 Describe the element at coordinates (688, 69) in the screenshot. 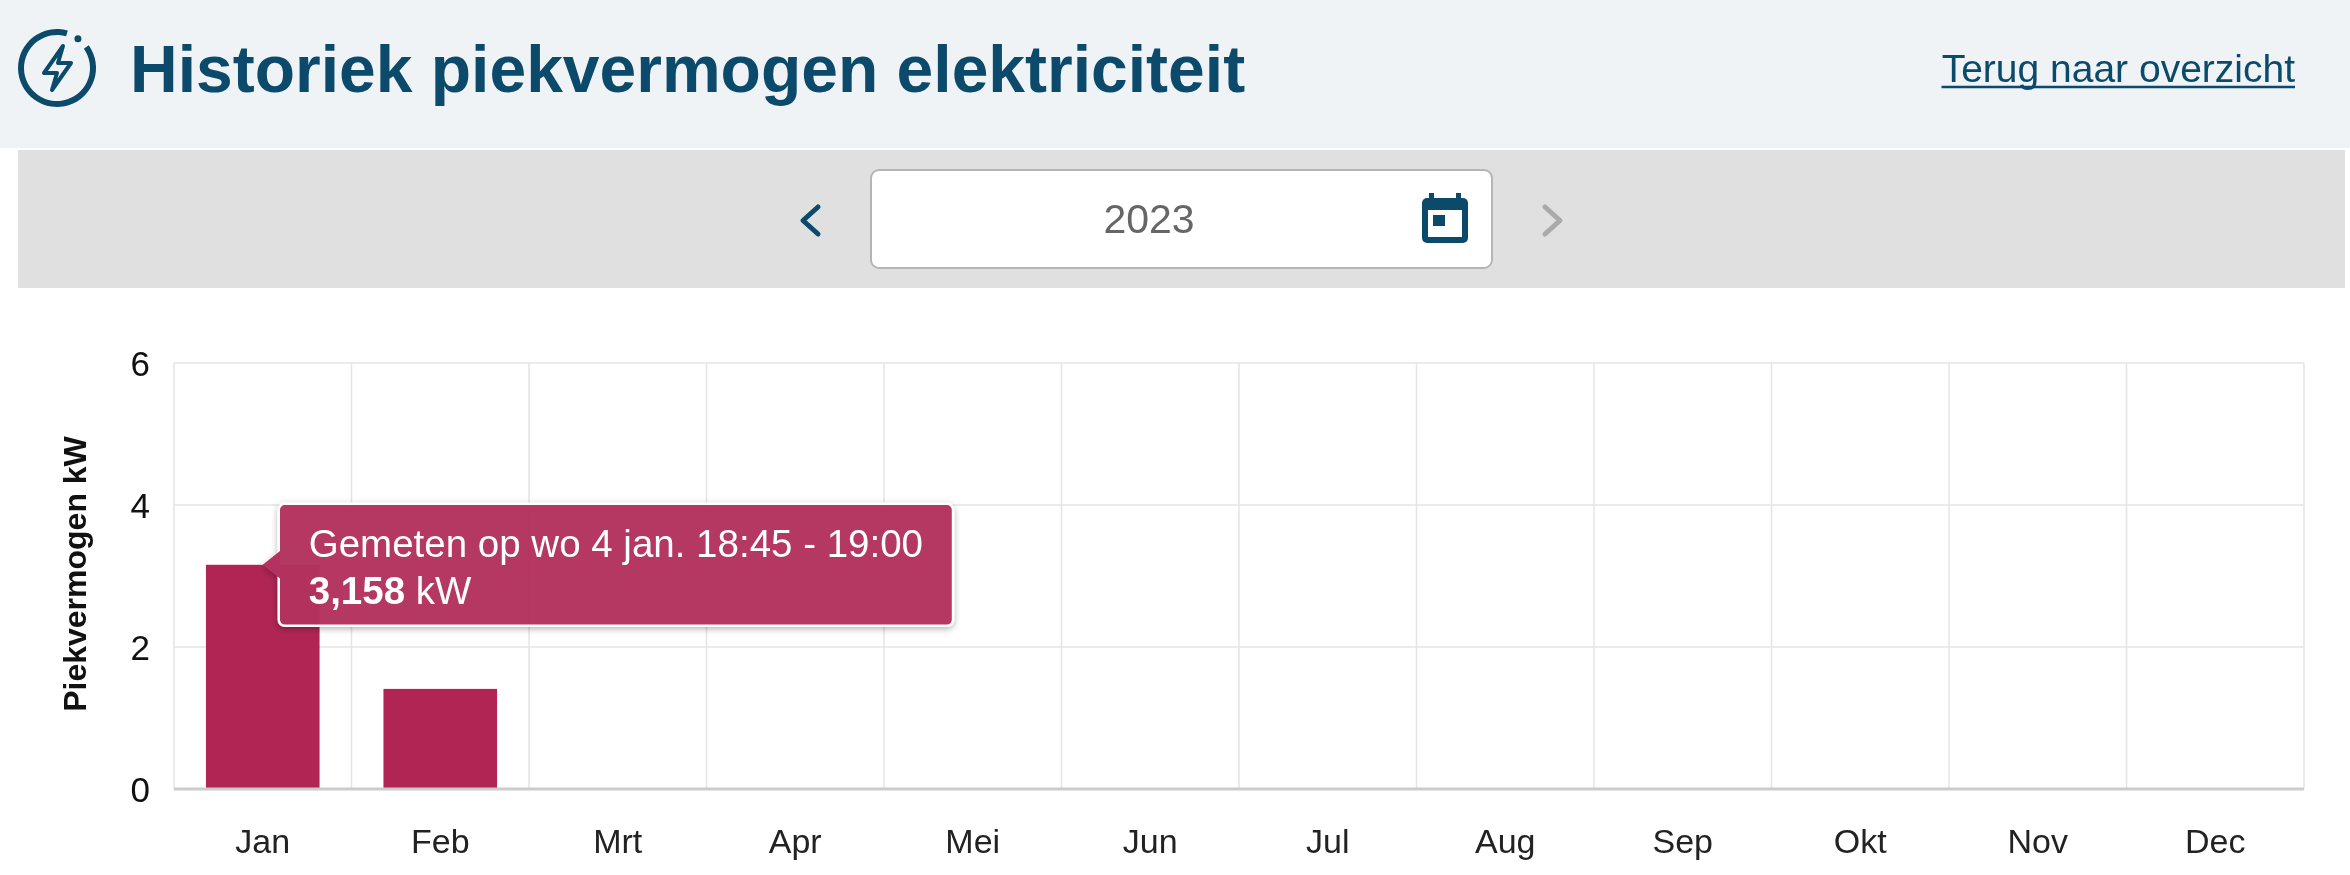

I see `chart-title: Historiek piekvermogen elektriciteit` at that location.